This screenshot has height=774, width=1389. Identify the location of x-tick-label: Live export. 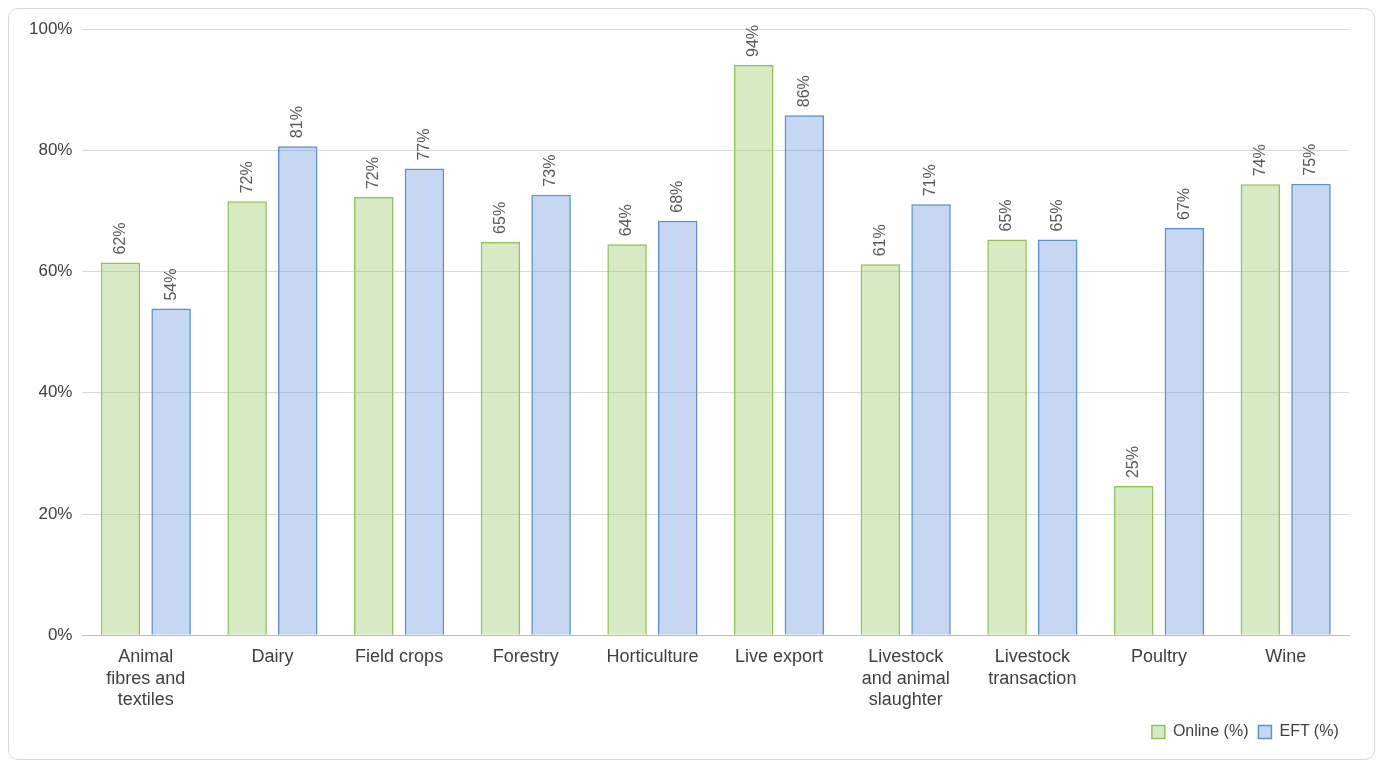
(779, 655).